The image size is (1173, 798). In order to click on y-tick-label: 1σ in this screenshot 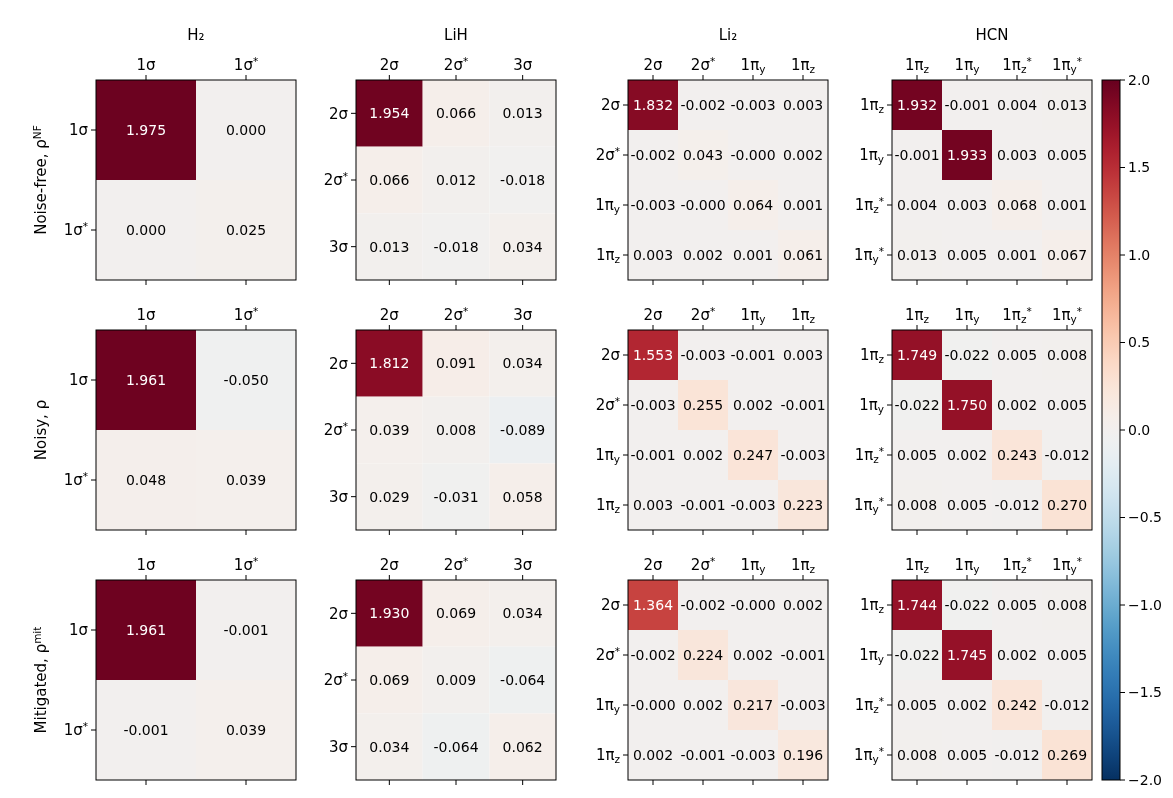, I will do `click(78, 130)`.